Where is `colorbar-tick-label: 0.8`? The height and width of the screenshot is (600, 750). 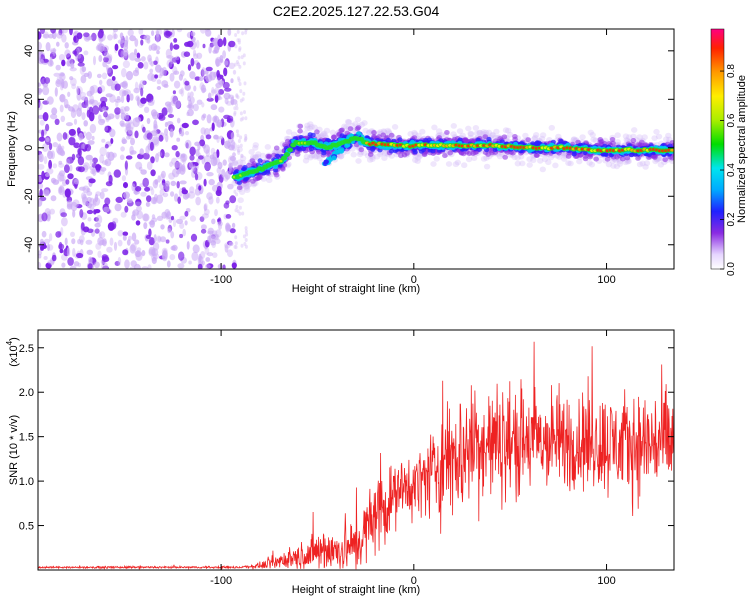 colorbar-tick-label: 0.8 is located at coordinates (731, 71).